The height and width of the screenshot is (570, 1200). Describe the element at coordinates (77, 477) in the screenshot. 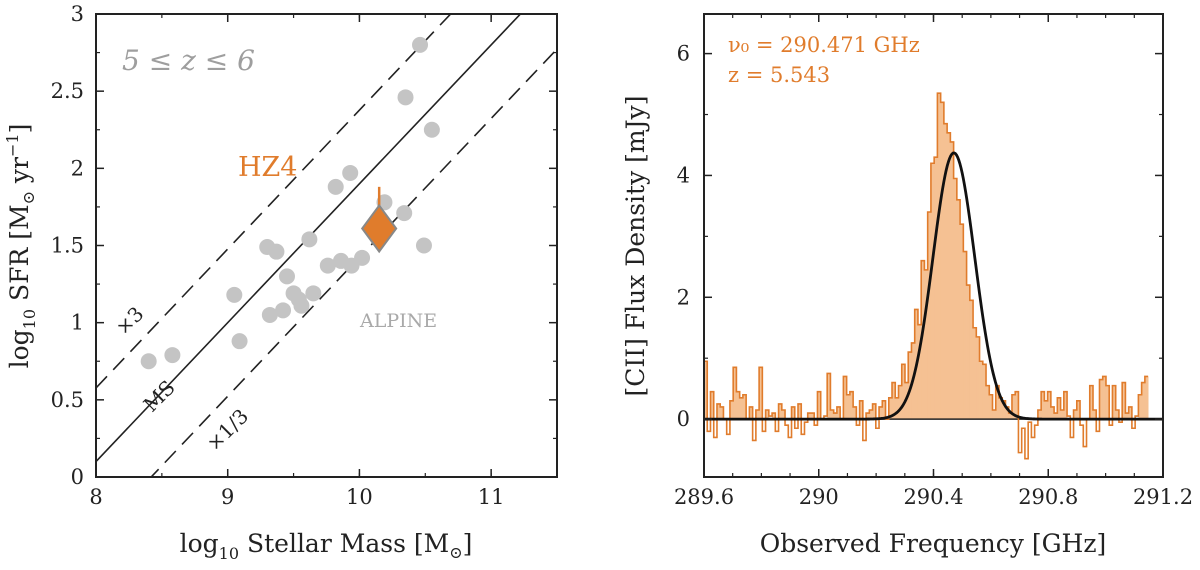

I see `left-y-tick-label: 0` at that location.